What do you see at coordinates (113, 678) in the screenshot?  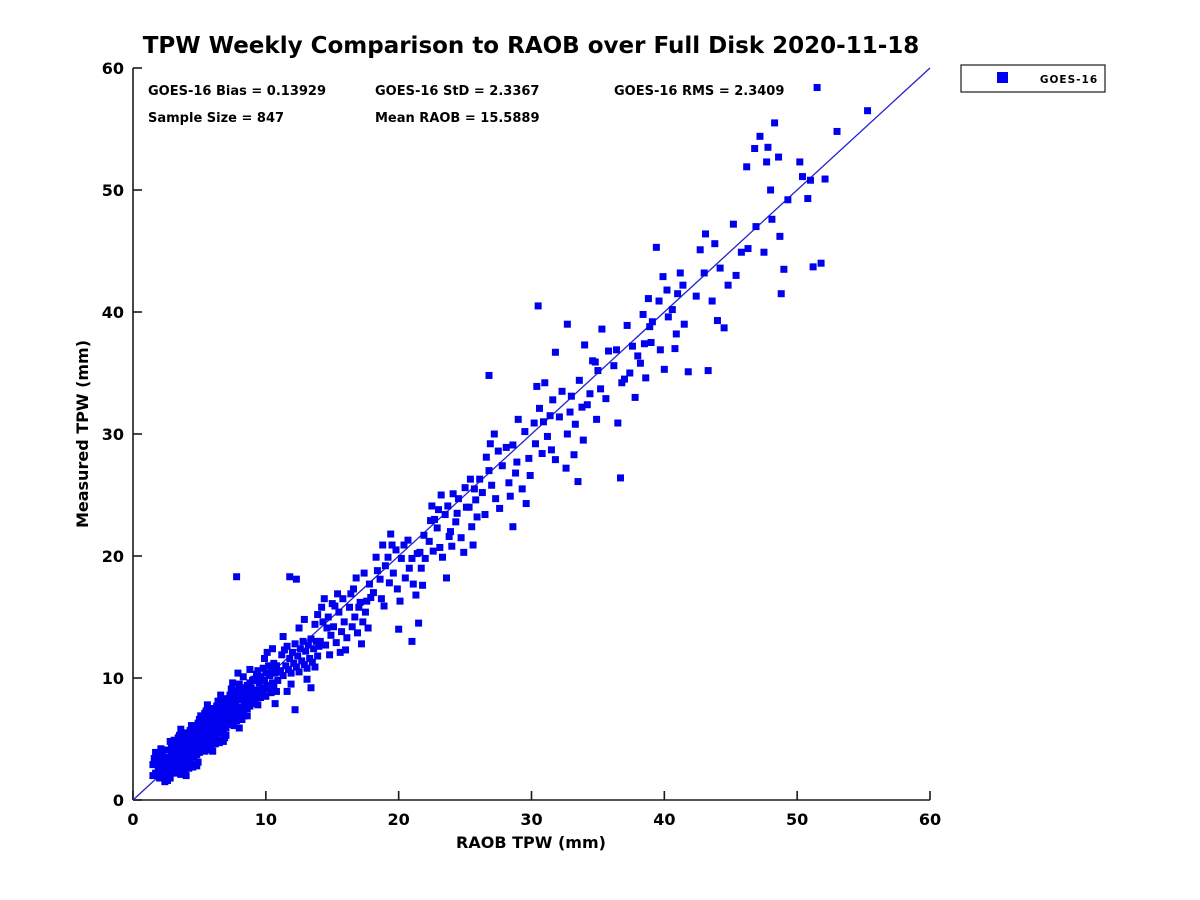 I see `y-tick-label: 10` at bounding box center [113, 678].